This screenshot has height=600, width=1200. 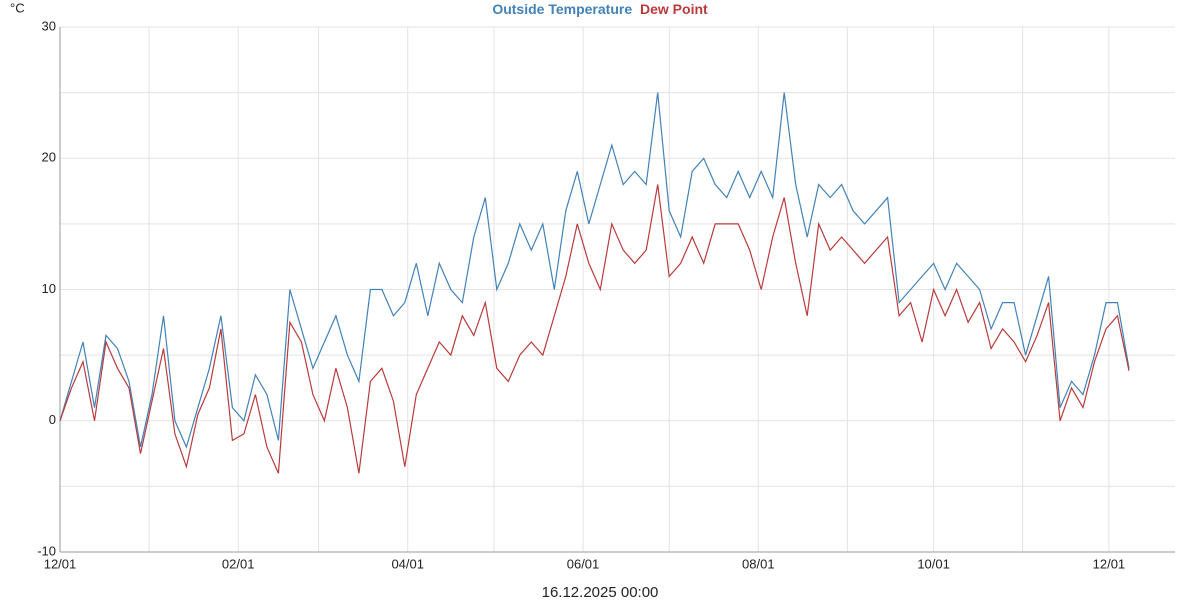 I want to click on chart-title: Outside Temperature Dew Point, so click(x=600, y=9).